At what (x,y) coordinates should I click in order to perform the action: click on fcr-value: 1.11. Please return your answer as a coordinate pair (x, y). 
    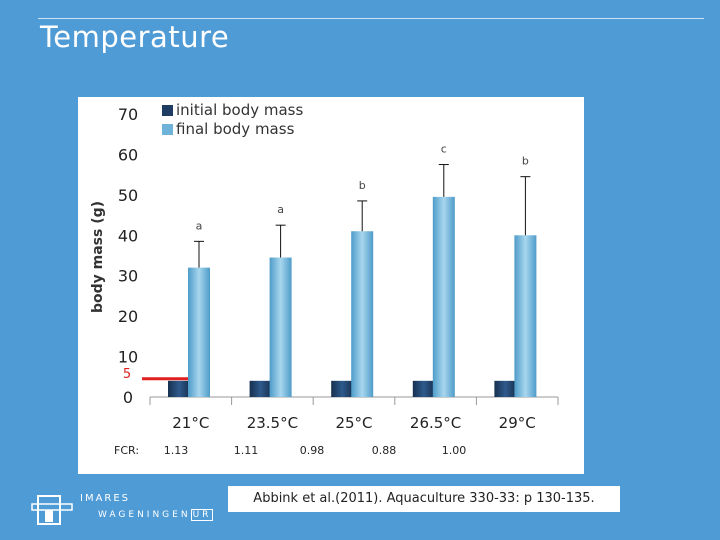
    Looking at the image, I should click on (246, 450).